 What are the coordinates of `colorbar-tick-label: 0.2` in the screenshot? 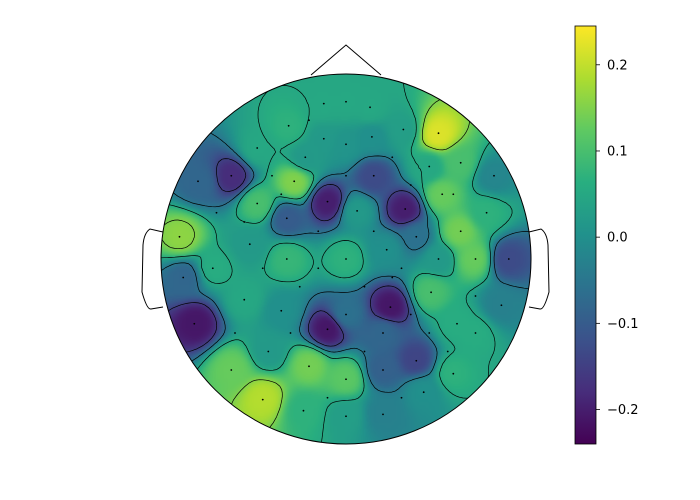 It's located at (617, 65).